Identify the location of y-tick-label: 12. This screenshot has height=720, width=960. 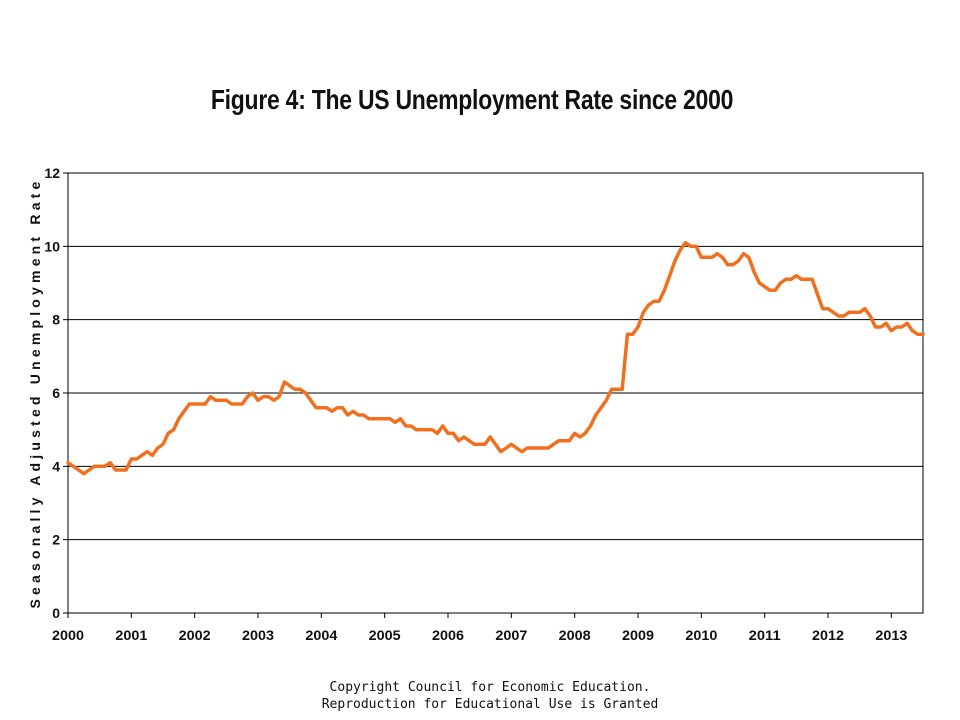
(52, 173).